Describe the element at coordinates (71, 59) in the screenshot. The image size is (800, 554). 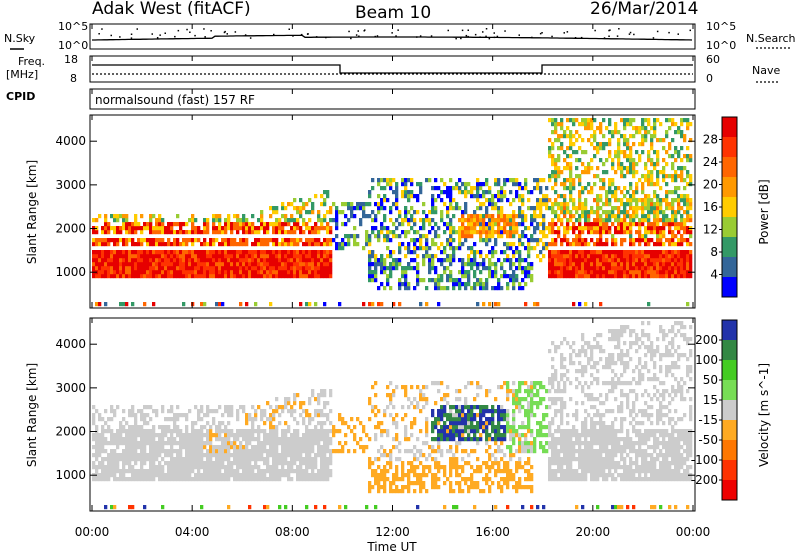
I see `freq-left-tick-top: 18` at that location.